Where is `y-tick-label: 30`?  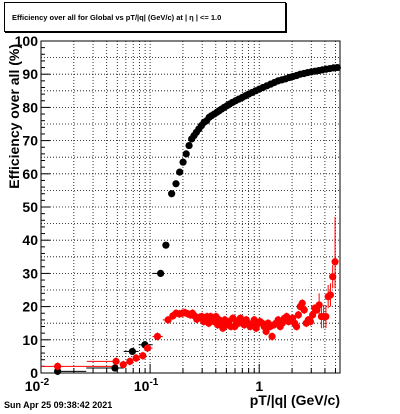
y-tick-label: 30 is located at coordinates (30, 273).